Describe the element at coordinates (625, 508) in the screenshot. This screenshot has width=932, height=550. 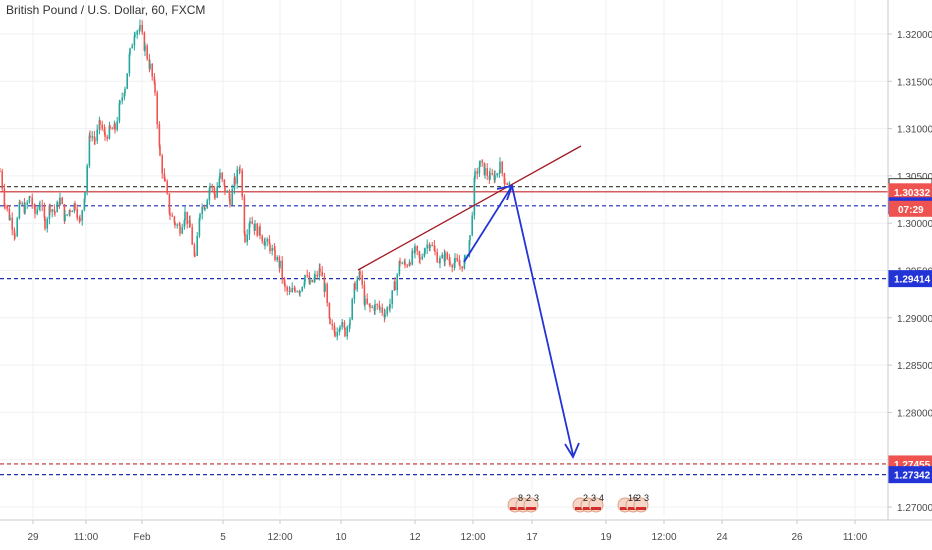
I see `flag-icon-stripe` at that location.